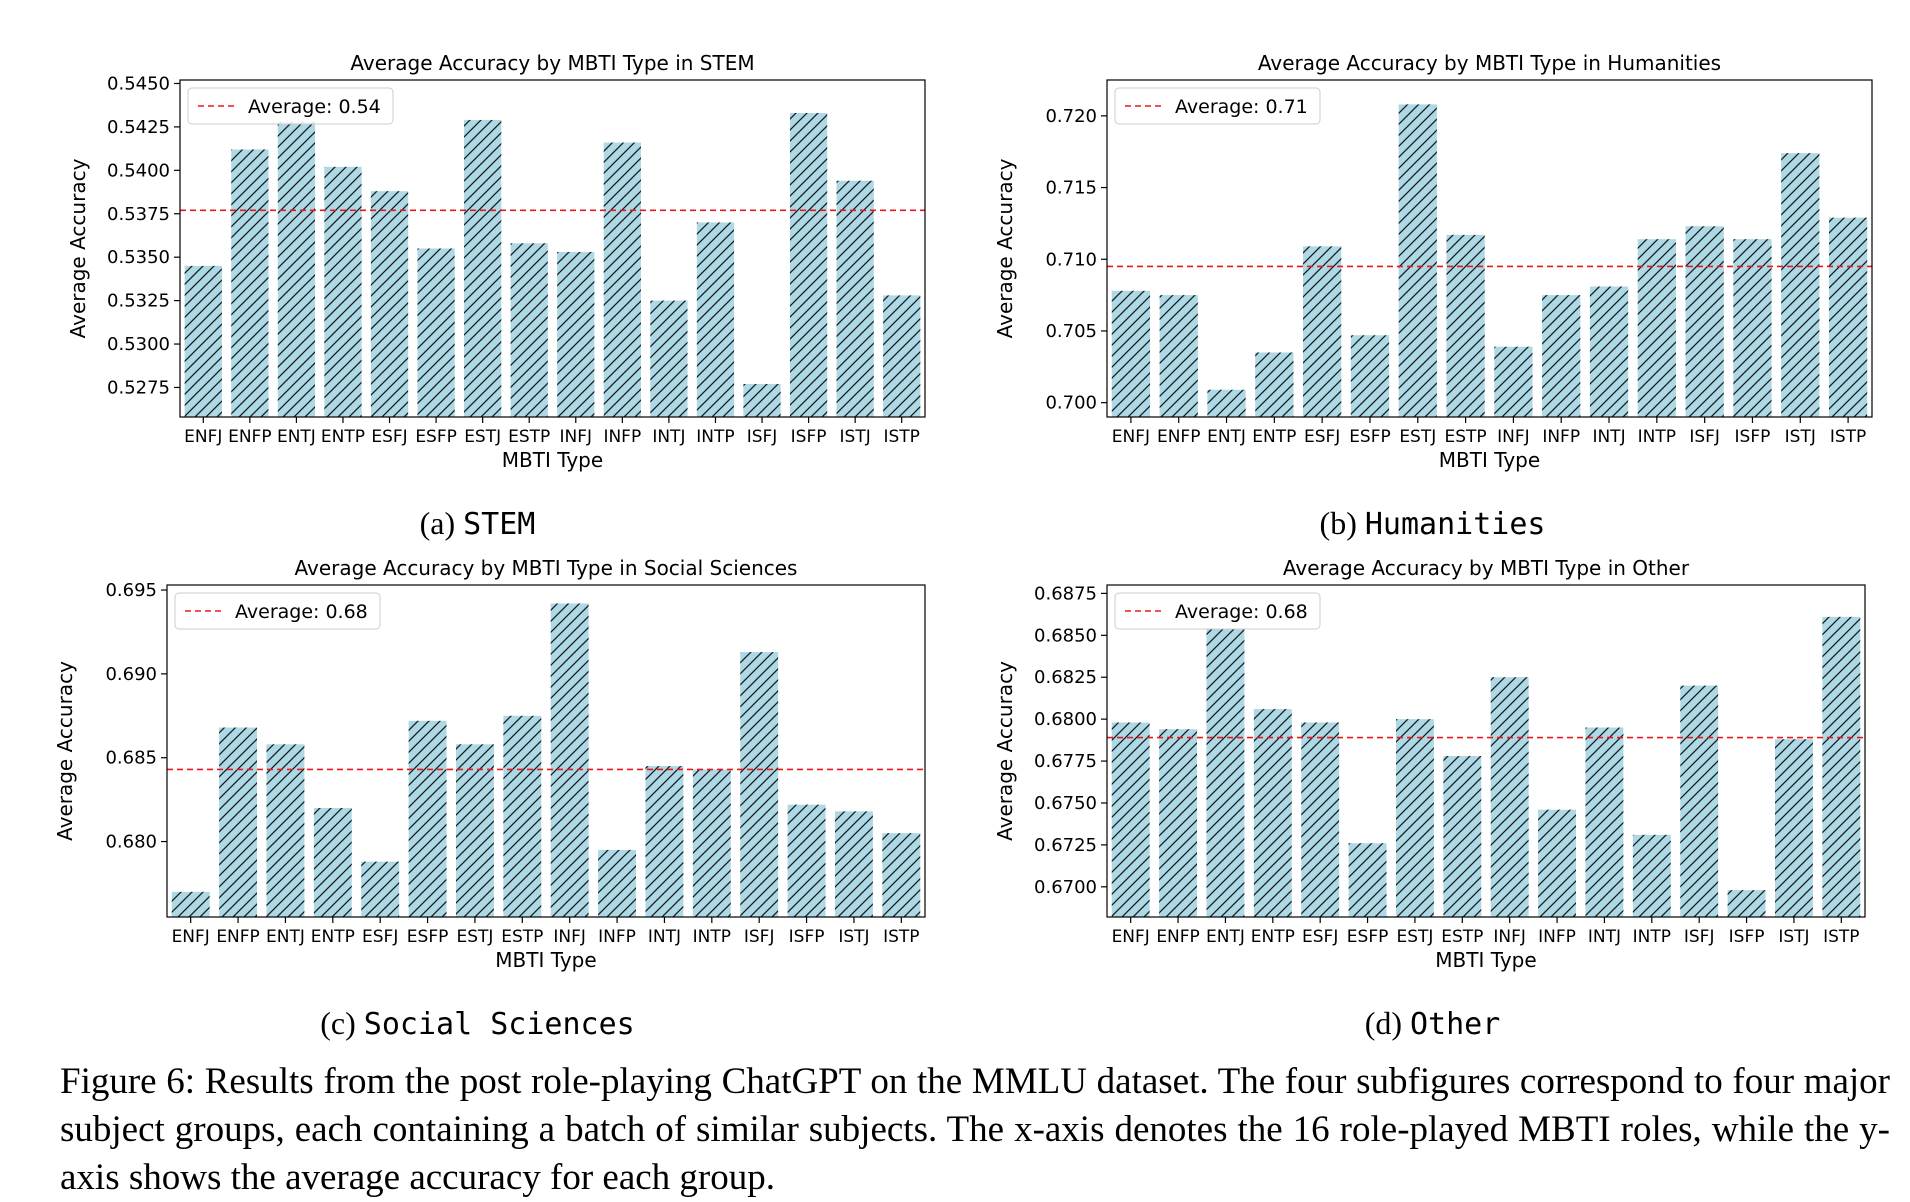 This screenshot has height=1202, width=1910. What do you see at coordinates (1746, 903) in the screenshot?
I see `bar-isfp` at bounding box center [1746, 903].